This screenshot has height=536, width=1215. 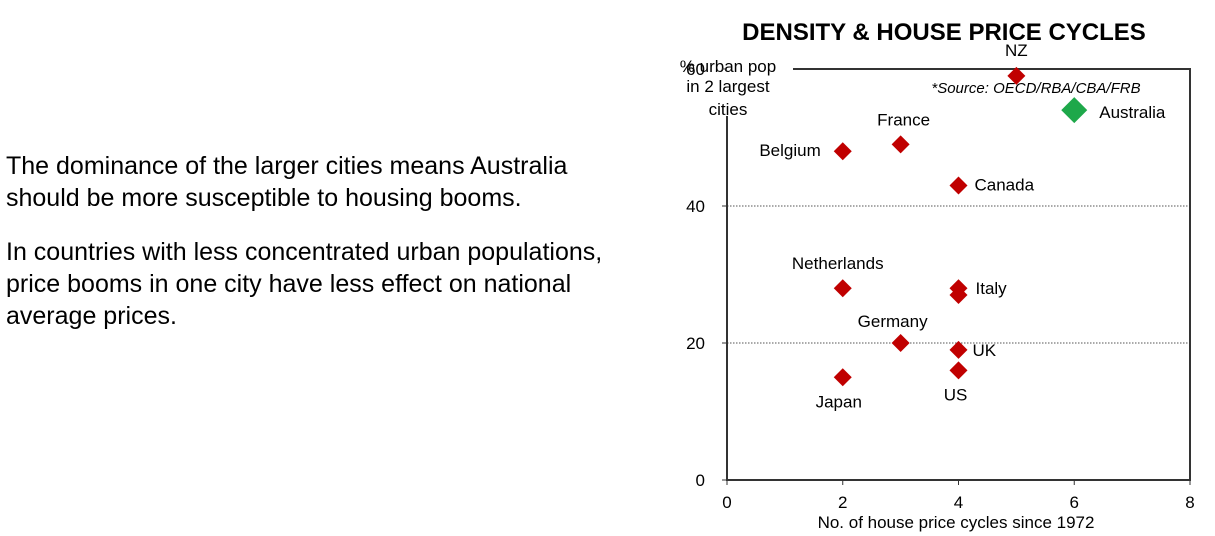 I want to click on data-point-netherlands, so click(x=842, y=288).